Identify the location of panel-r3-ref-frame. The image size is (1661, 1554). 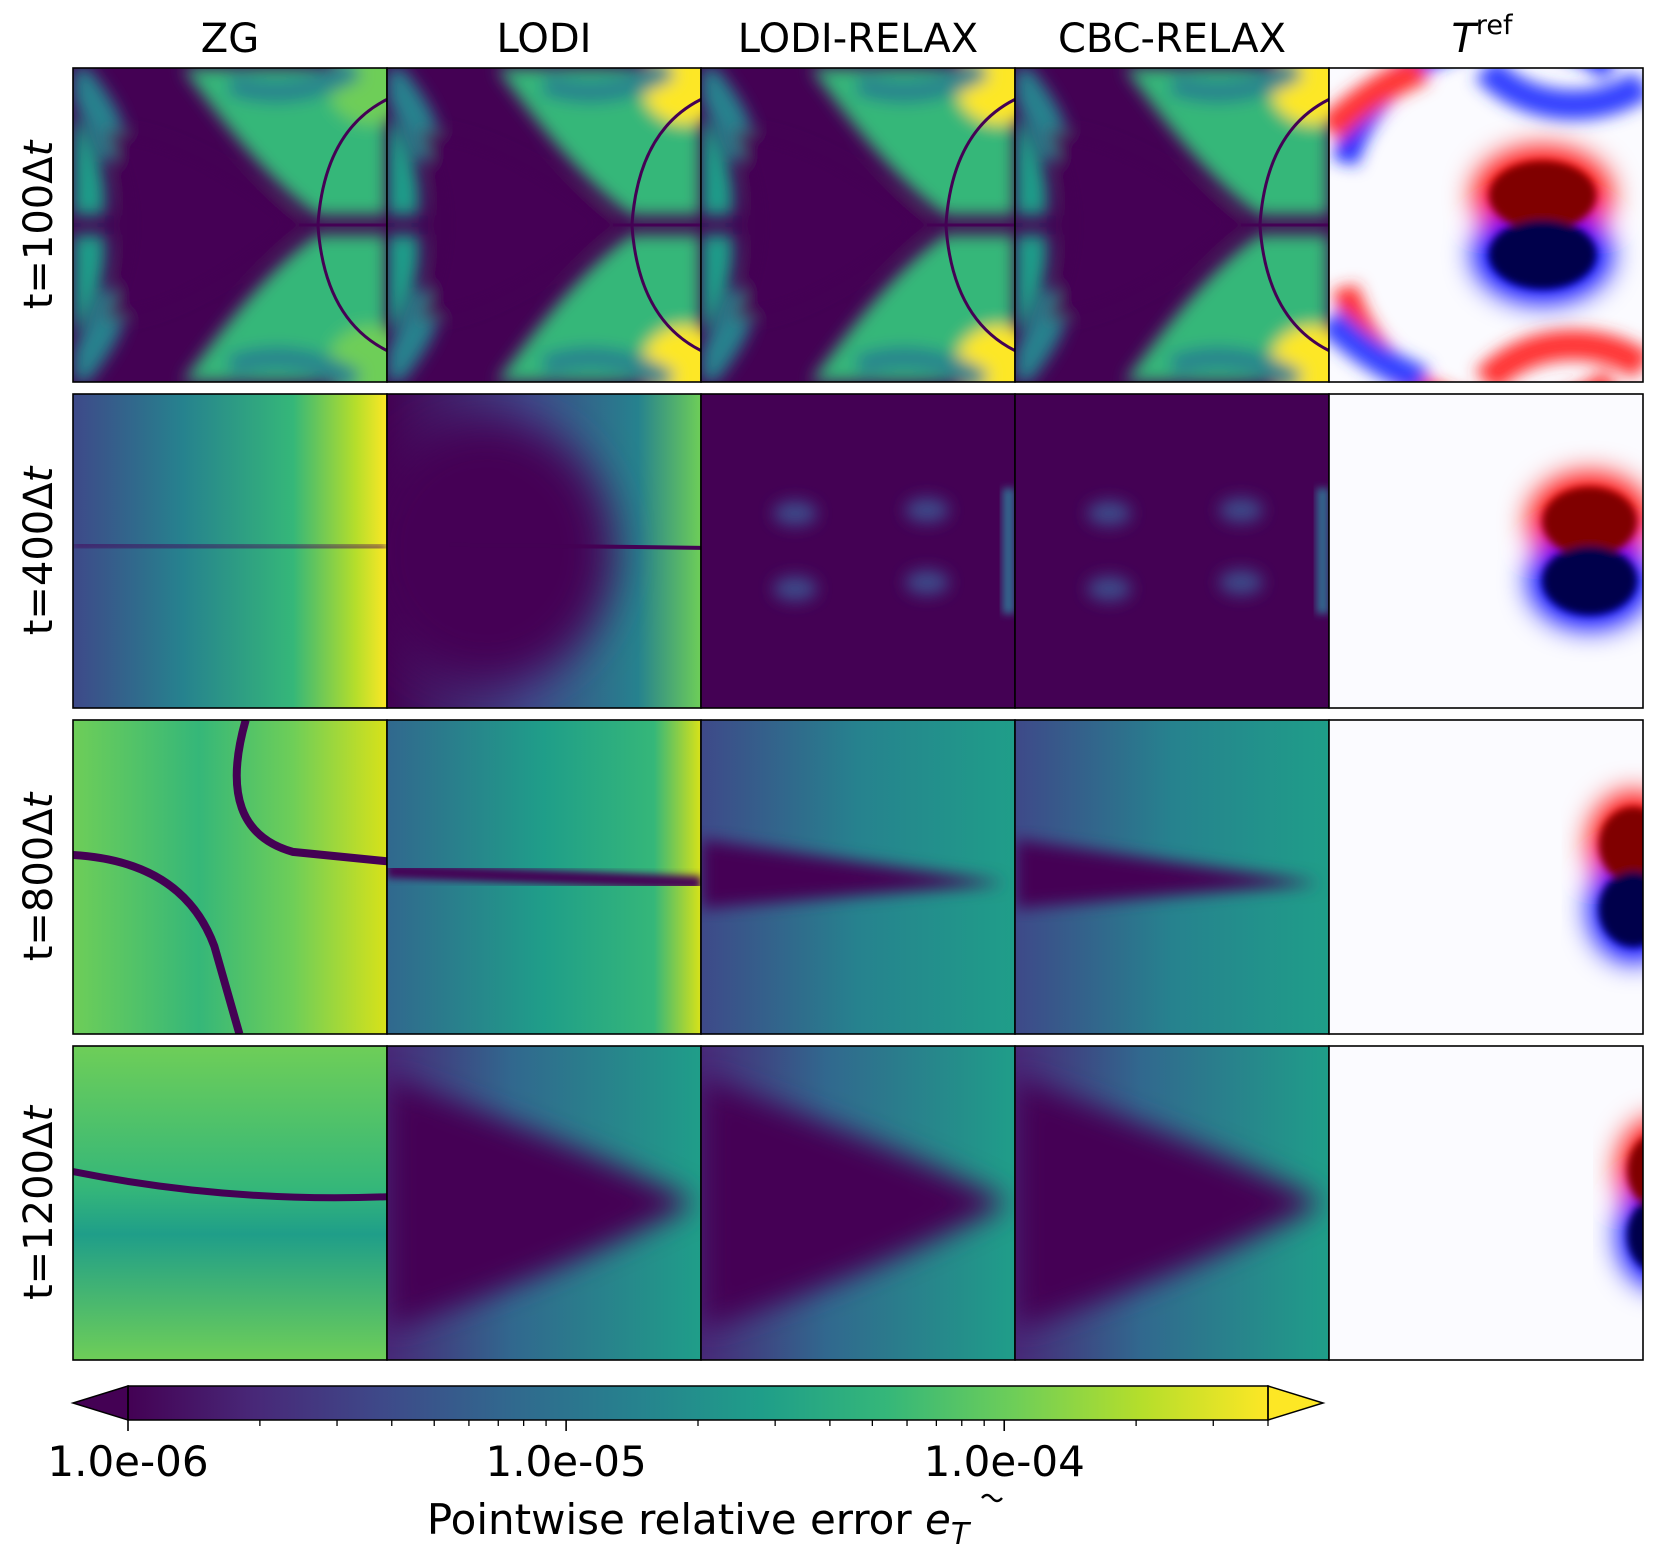
(1486, 877).